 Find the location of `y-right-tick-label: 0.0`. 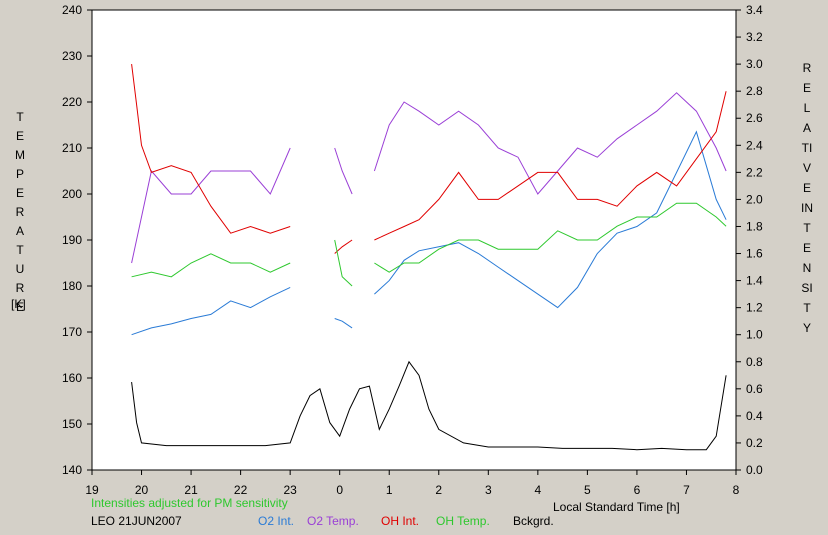

y-right-tick-label: 0.0 is located at coordinates (754, 470).